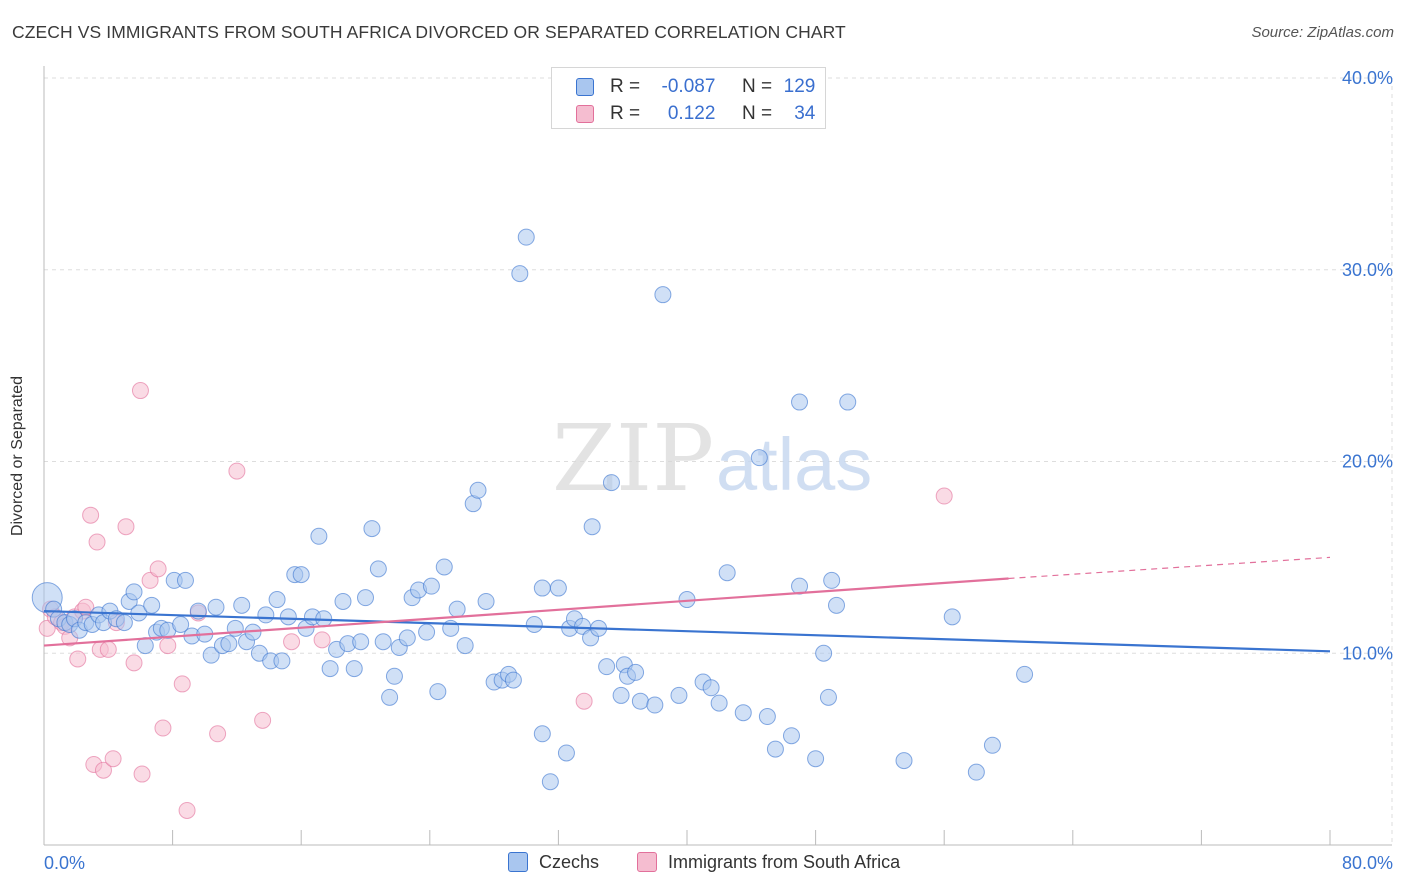 The height and width of the screenshot is (892, 1406). Describe the element at coordinates (794, 464) in the screenshot. I see `watermark-atlas: atlas` at that location.